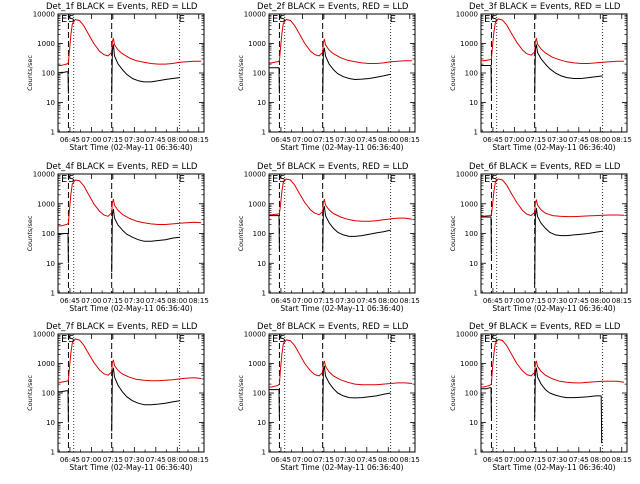 The height and width of the screenshot is (484, 640). What do you see at coordinates (122, 327) in the screenshot?
I see `panel-title: Det_7f BLACK = Events, RED = LLD` at bounding box center [122, 327].